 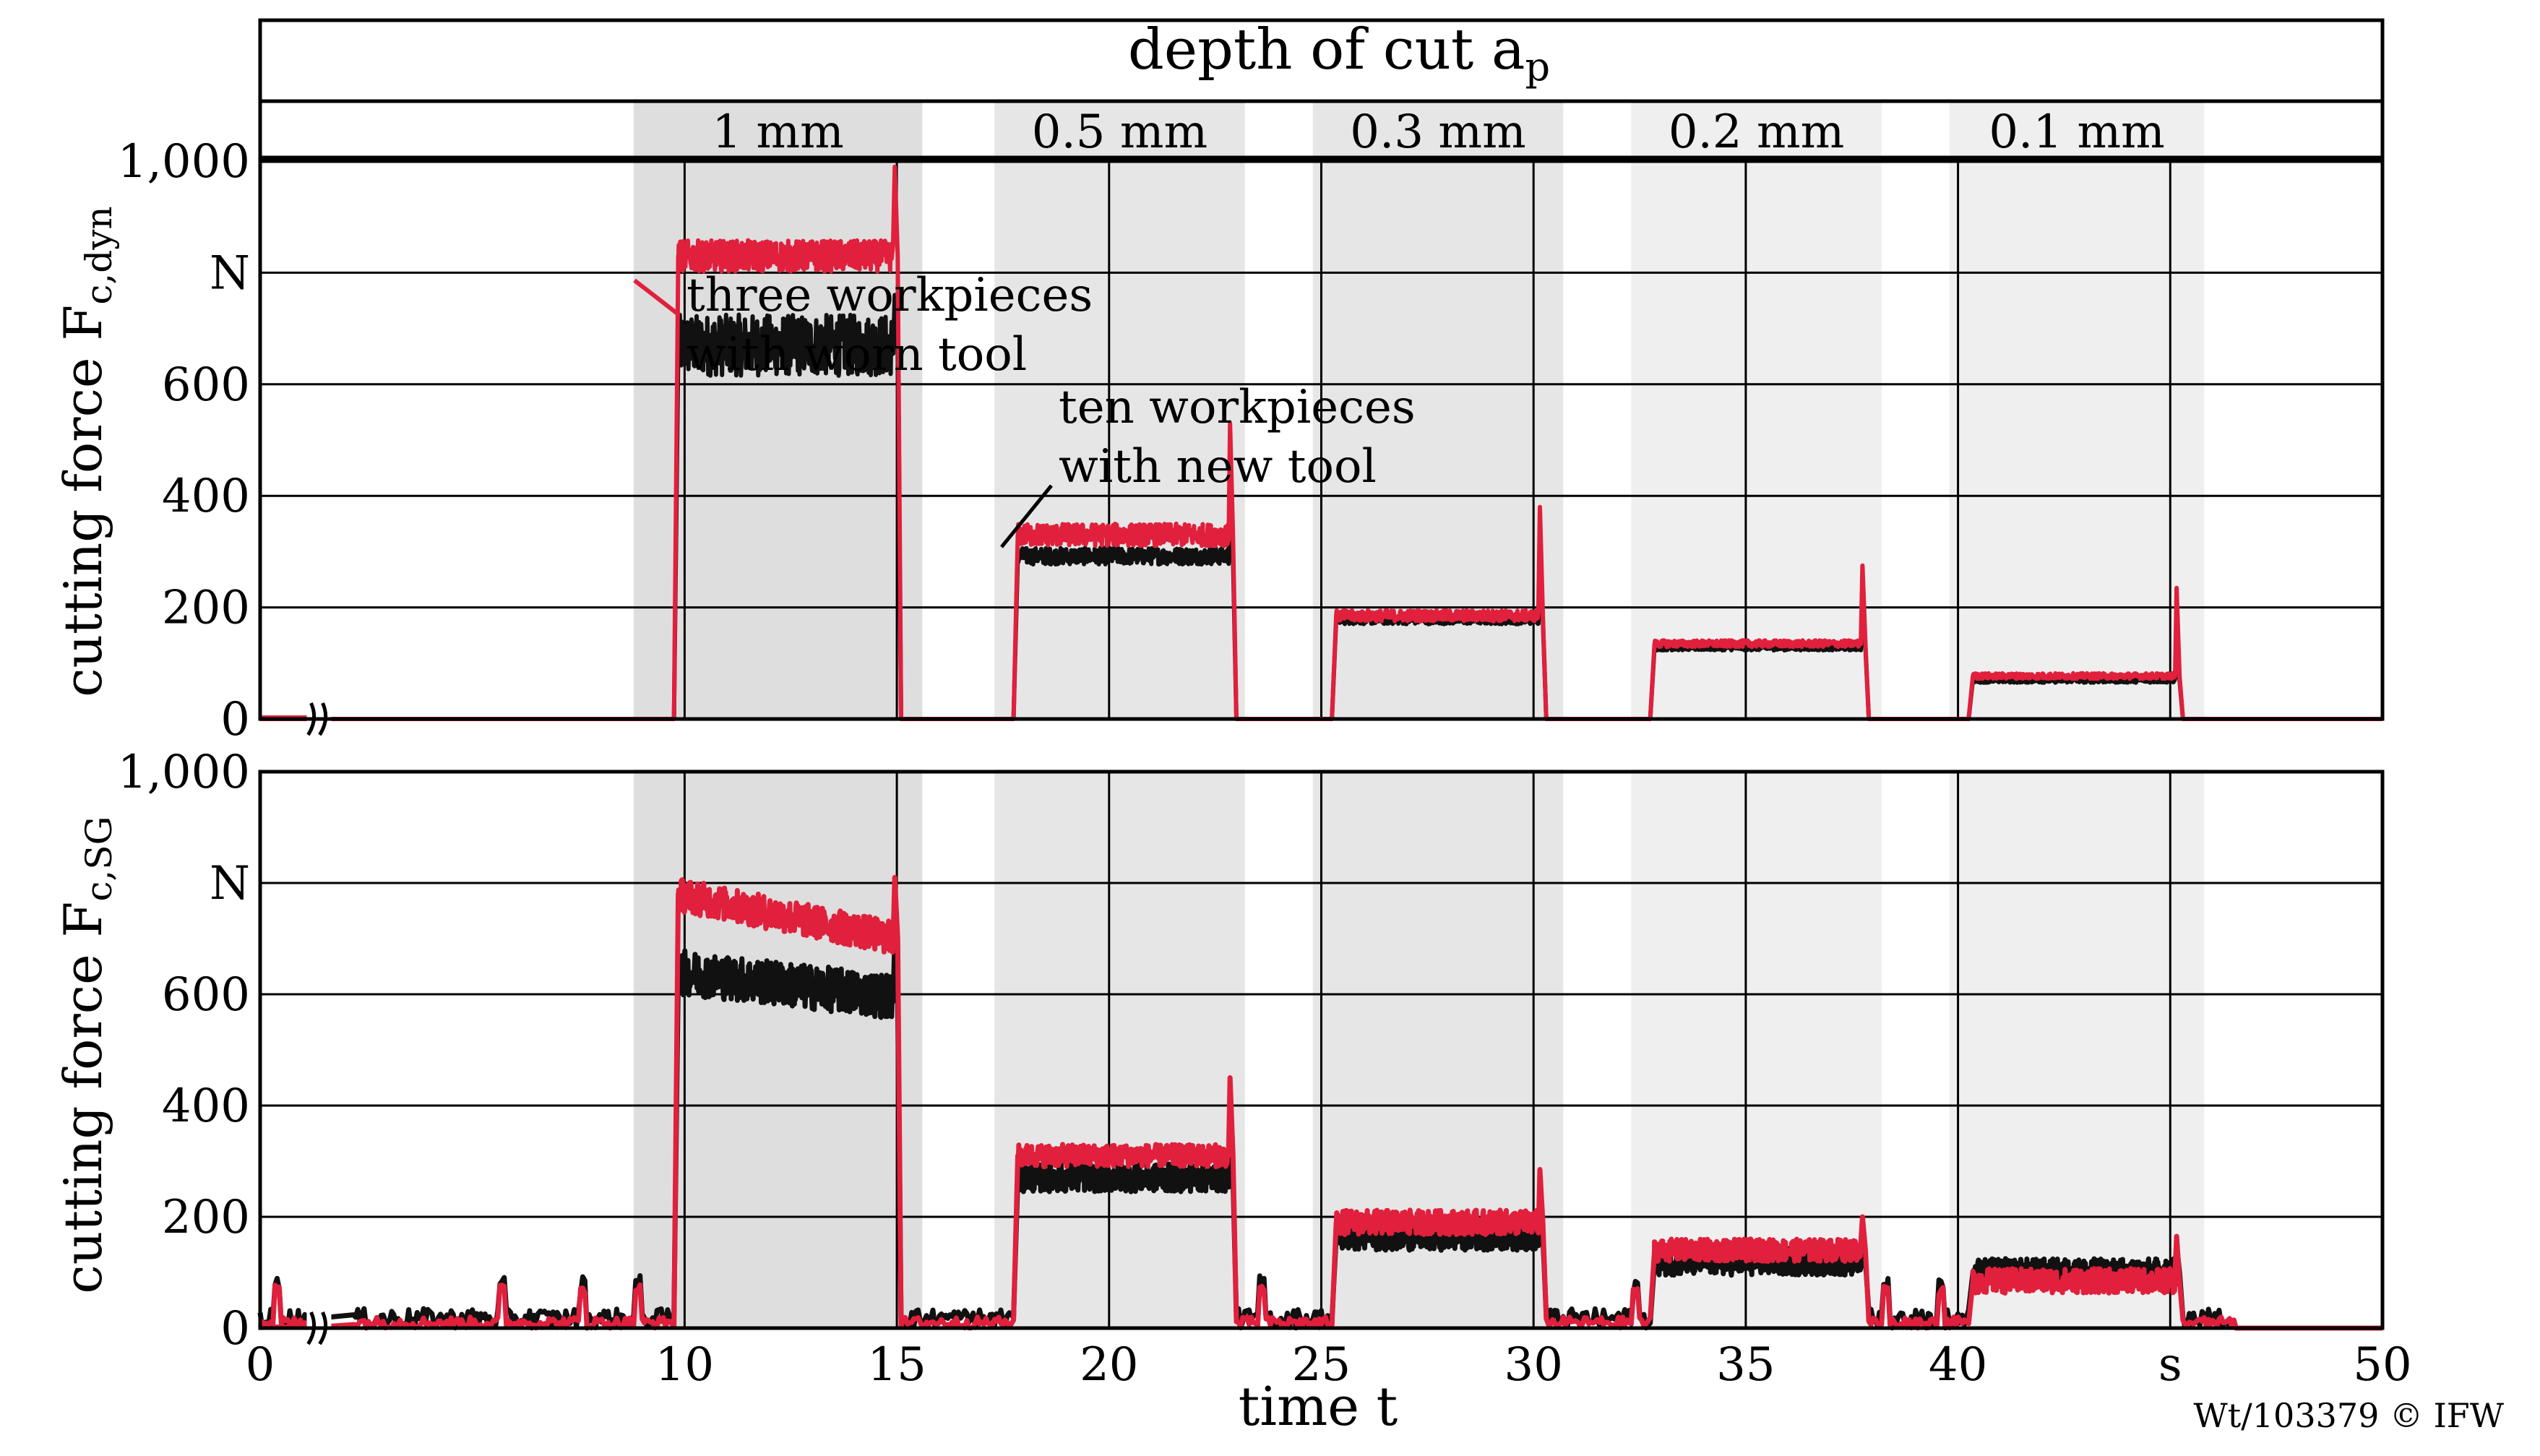 What do you see at coordinates (184, 162) in the screenshot?
I see `top-y-tick-label: 1,000` at bounding box center [184, 162].